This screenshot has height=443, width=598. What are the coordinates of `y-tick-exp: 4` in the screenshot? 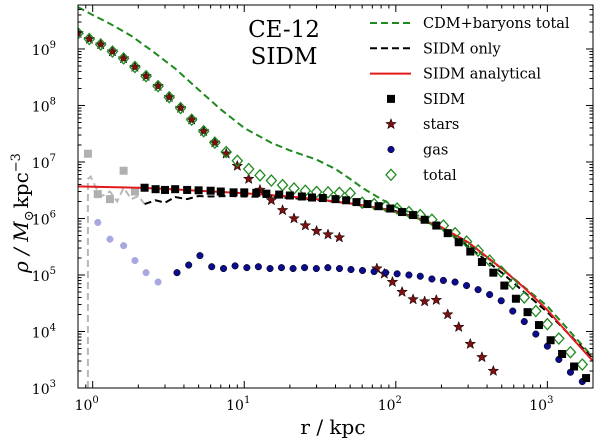 It's located at (53, 327).